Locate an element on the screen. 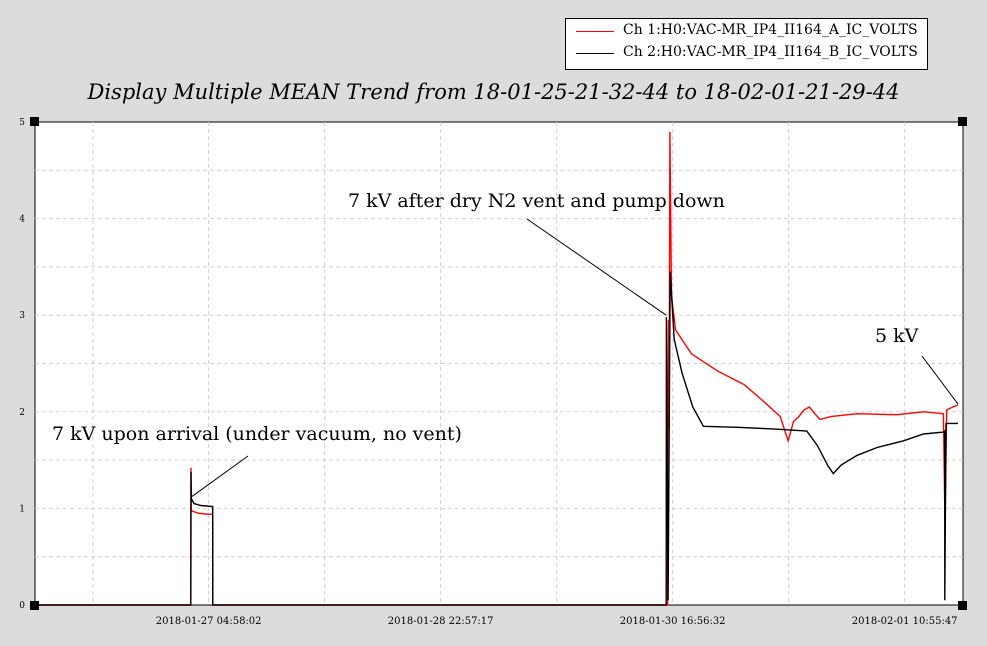  legend-label-ch1: Ch 1:H0:VAC-MR_IP4_II164_A_IC_VOLTS is located at coordinates (770, 30).